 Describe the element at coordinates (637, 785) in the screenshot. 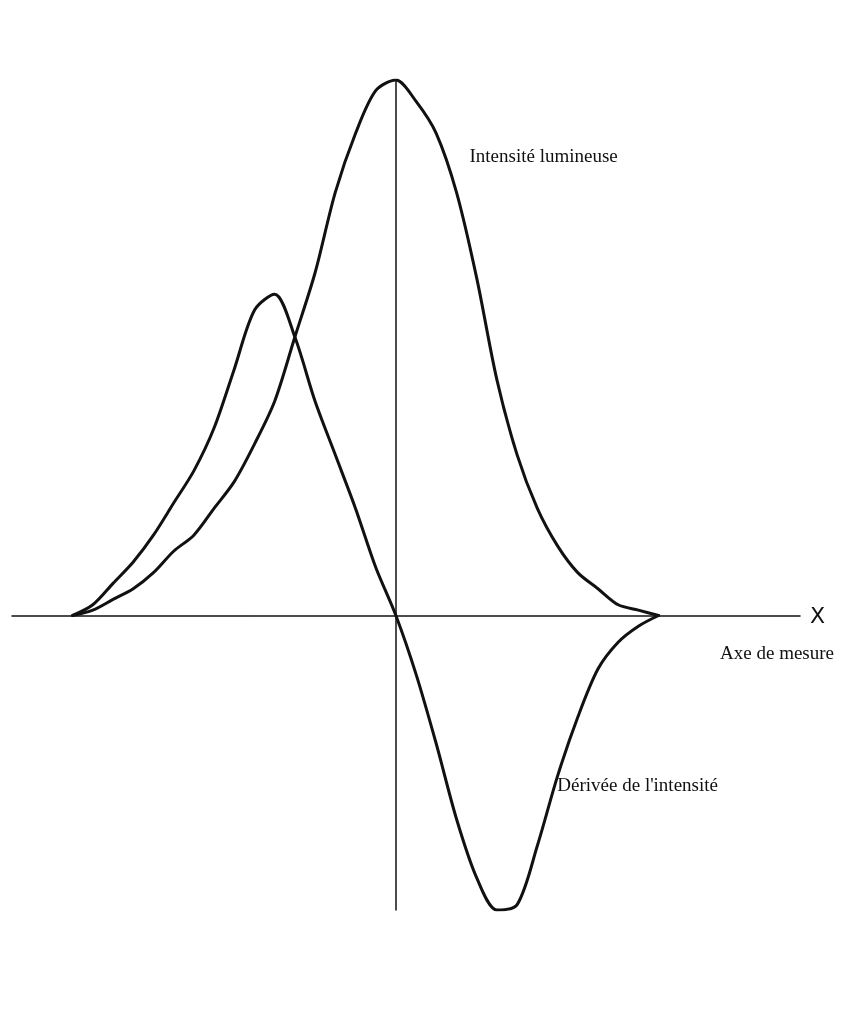

I see `series-label: Dérivée de l'intensité` at that location.